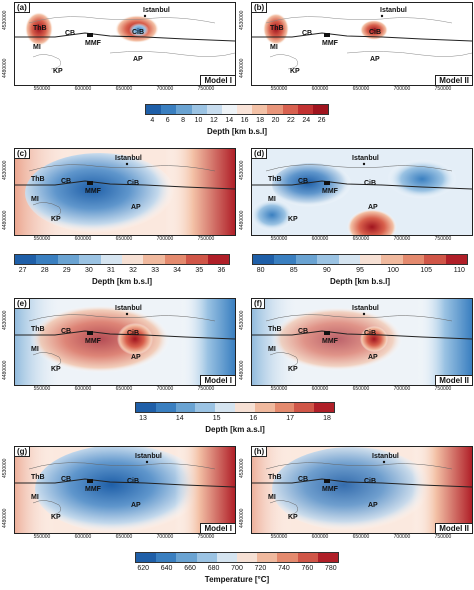  What do you see at coordinates (177, 270) in the screenshot?
I see `colorbar-tick-label: 34` at bounding box center [177, 270].